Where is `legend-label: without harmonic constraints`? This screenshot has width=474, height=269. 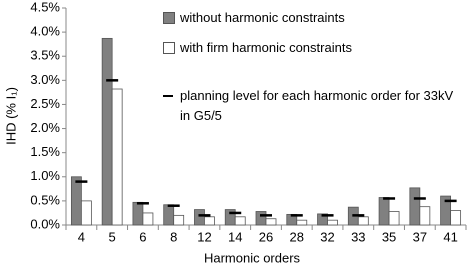 legend-label: without harmonic constraints is located at coordinates (262, 17).